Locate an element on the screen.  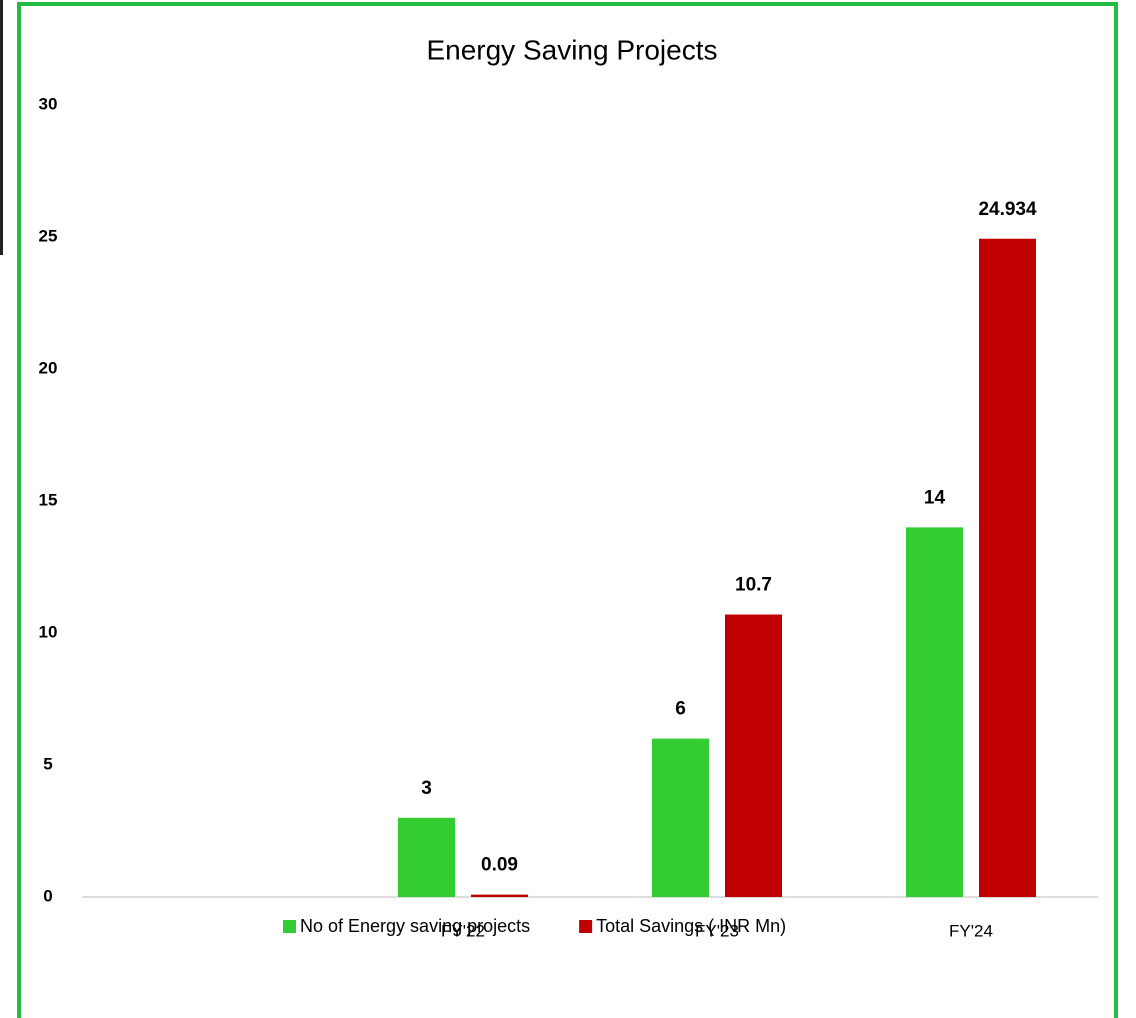
x-tick-label: FY'24 is located at coordinates (971, 930).